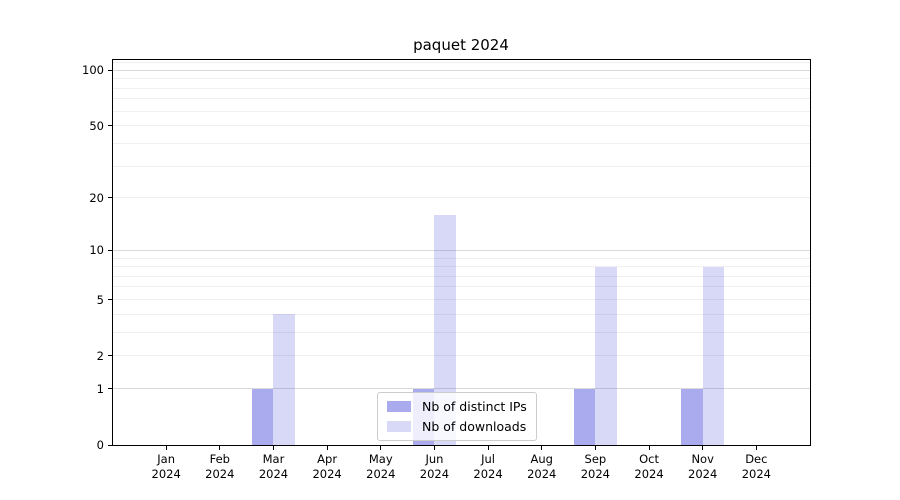 Image resolution: width=900 pixels, height=500 pixels. Describe the element at coordinates (96, 197) in the screenshot. I see `y-tick-label: 20` at that location.